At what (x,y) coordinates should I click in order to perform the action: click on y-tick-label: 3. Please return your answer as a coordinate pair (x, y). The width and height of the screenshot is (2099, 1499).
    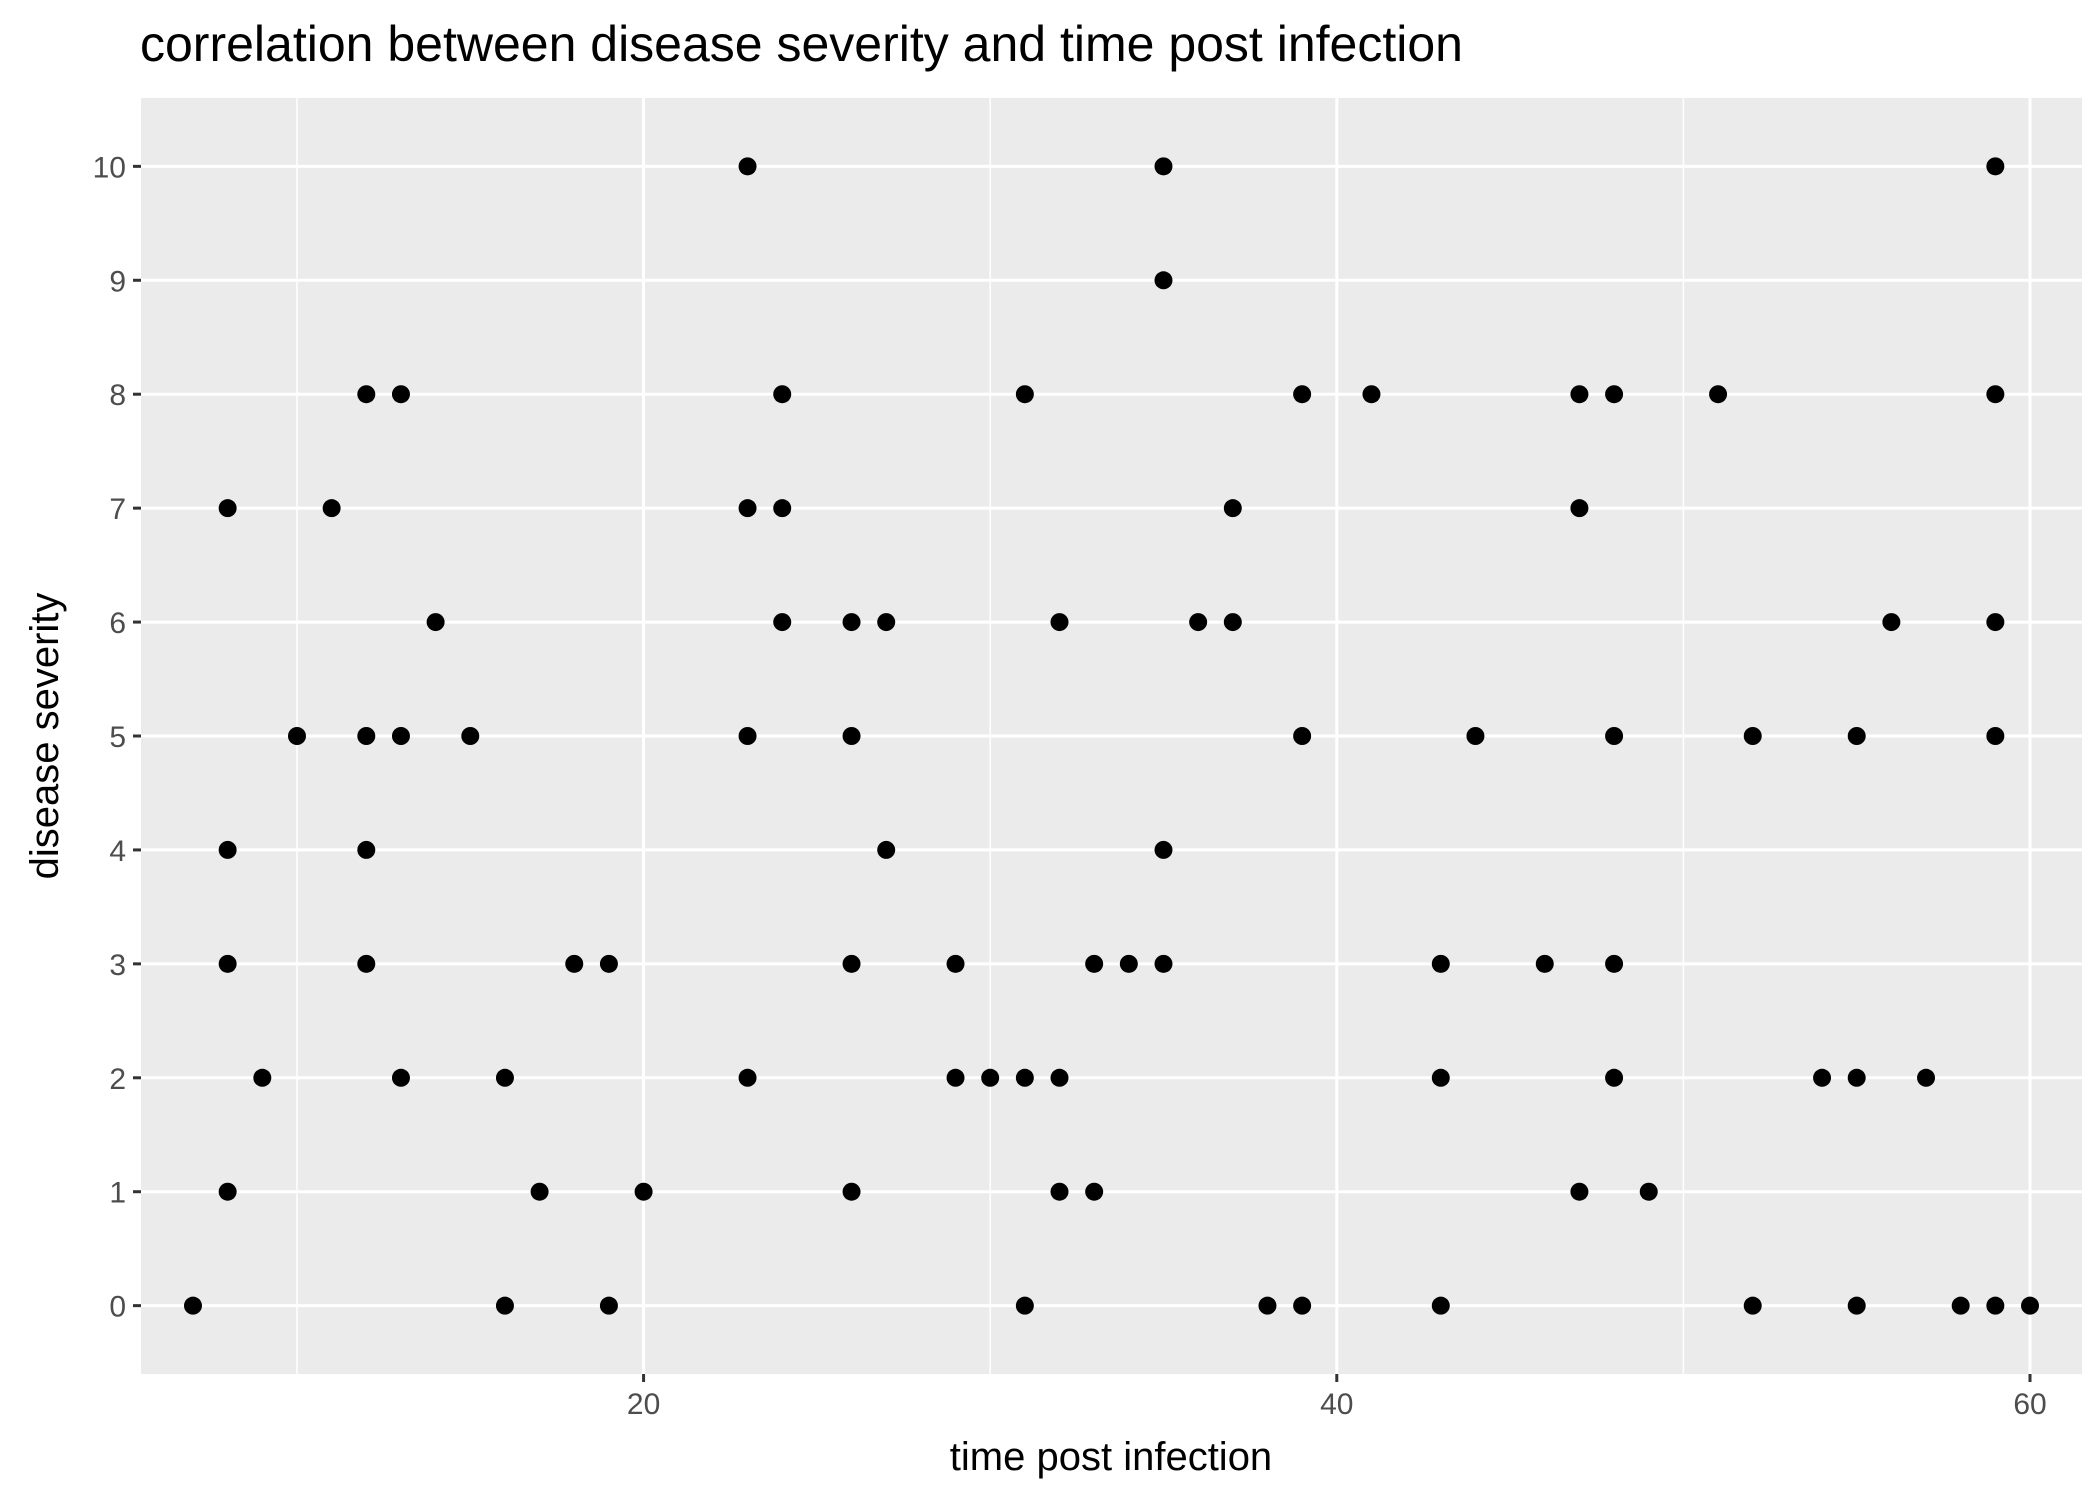
    Looking at the image, I should click on (117, 965).